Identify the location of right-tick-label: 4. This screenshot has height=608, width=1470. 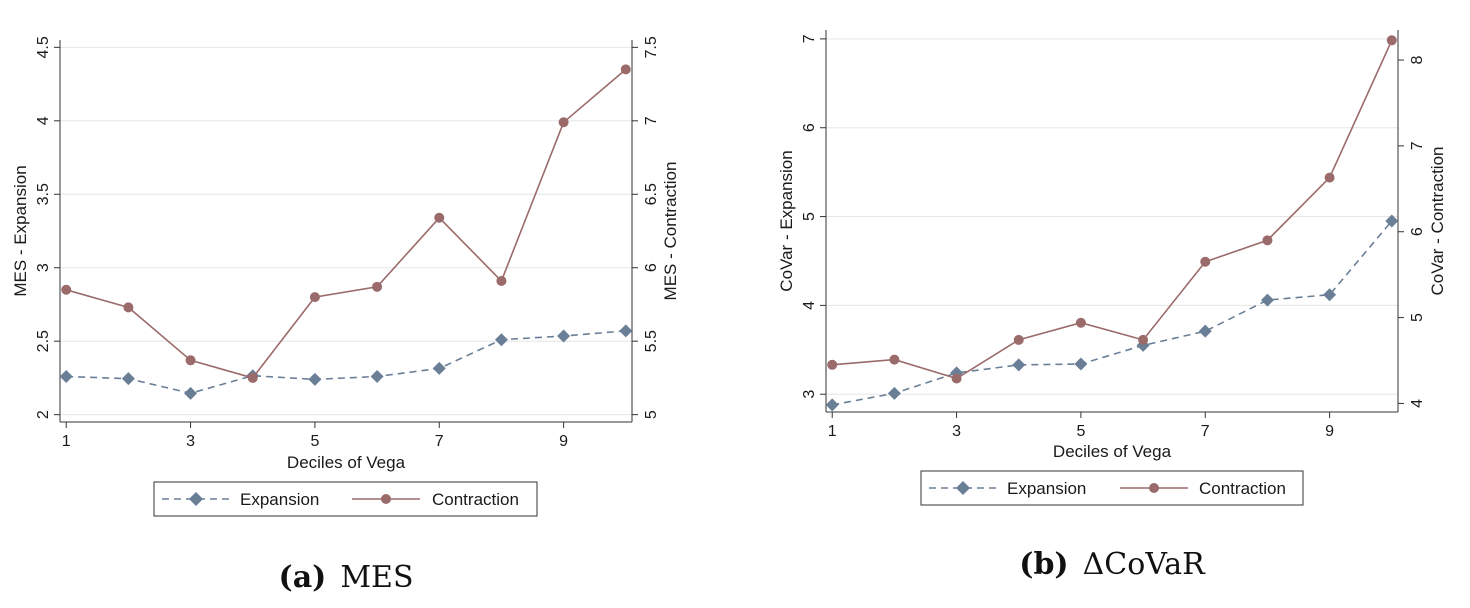
(1417, 403).